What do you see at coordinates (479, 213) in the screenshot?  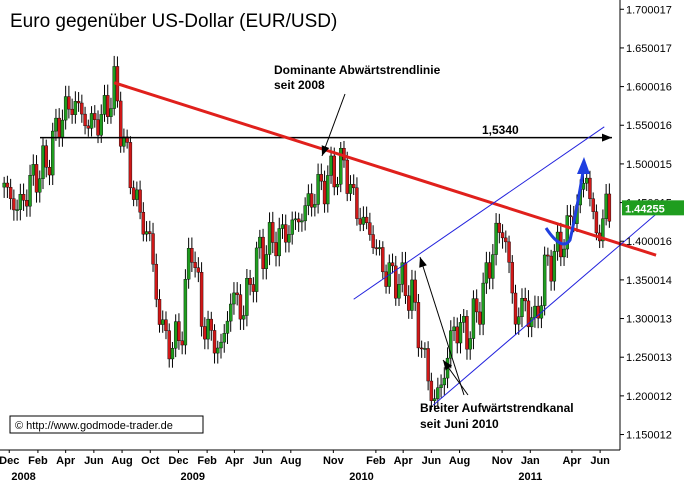 I see `channel-upper-line` at bounding box center [479, 213].